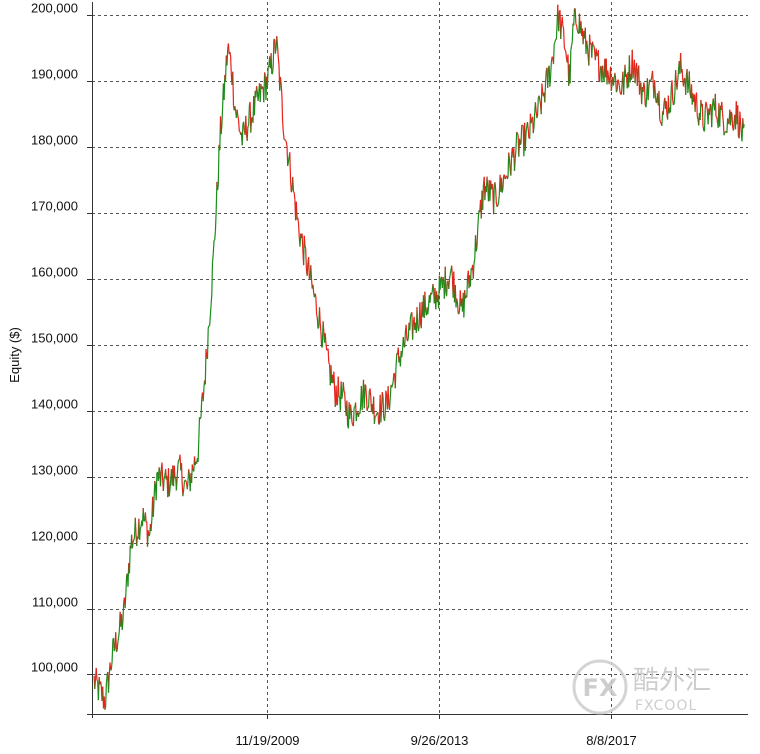 The image size is (760, 754). Describe the element at coordinates (54, 667) in the screenshot. I see `y-tick-label: 100,000` at that location.